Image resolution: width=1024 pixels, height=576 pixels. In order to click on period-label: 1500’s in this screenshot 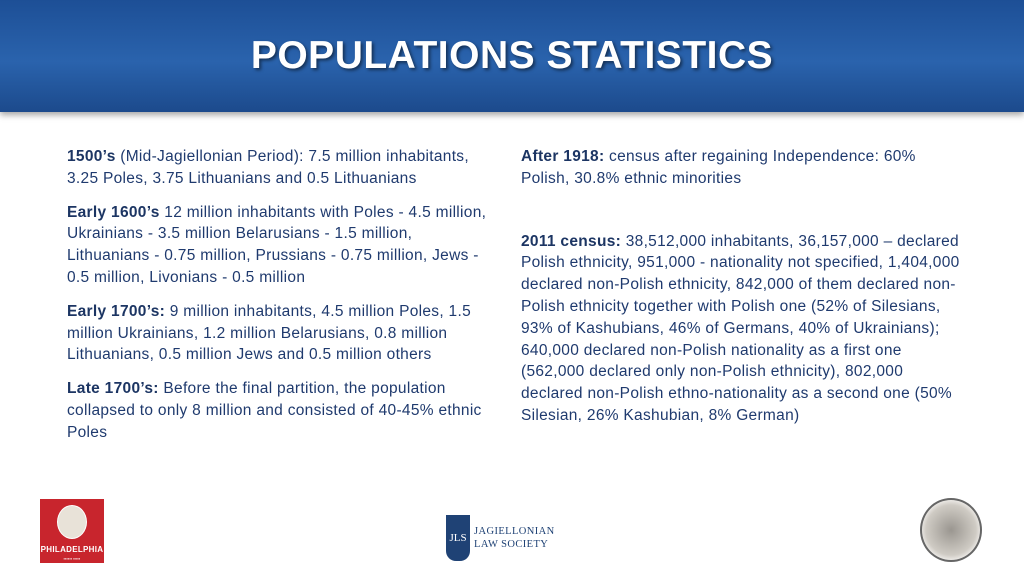, I will do `click(91, 156)`.